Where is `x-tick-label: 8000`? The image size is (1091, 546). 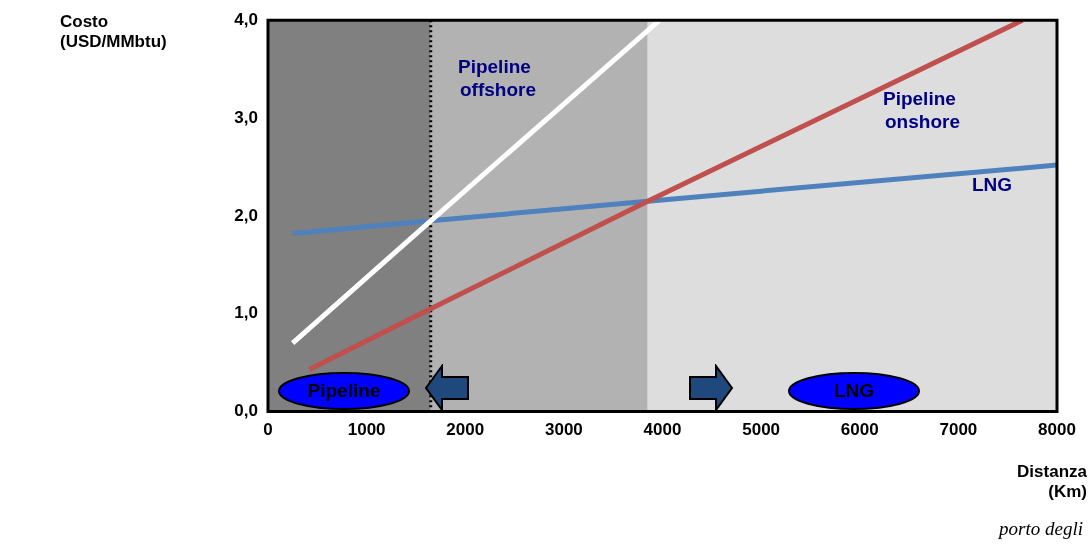 x-tick-label: 8000 is located at coordinates (1057, 430).